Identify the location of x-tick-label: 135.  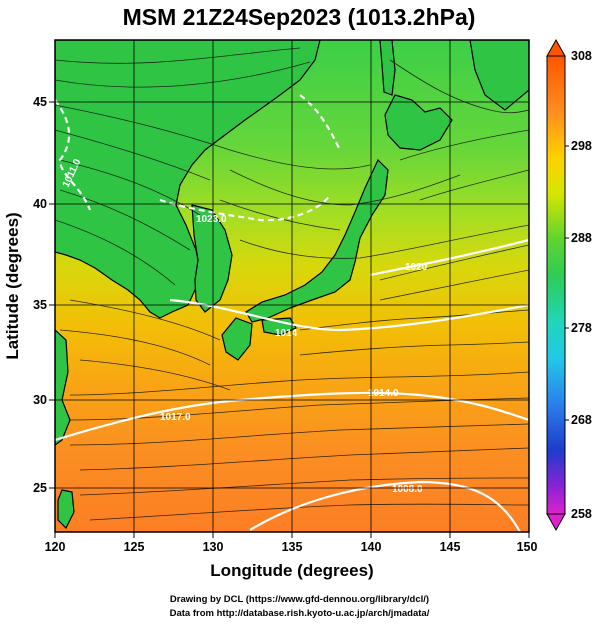
(292, 547).